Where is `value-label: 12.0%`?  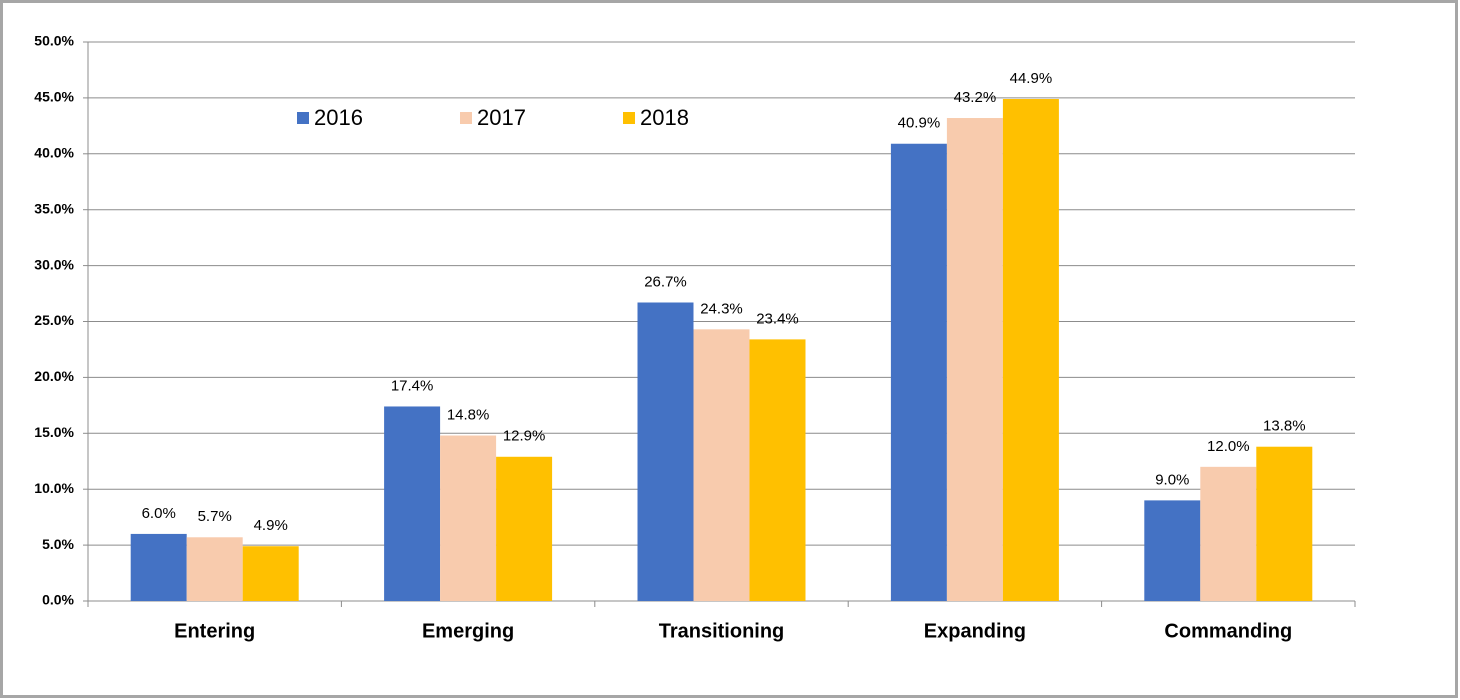
value-label: 12.0% is located at coordinates (1228, 446).